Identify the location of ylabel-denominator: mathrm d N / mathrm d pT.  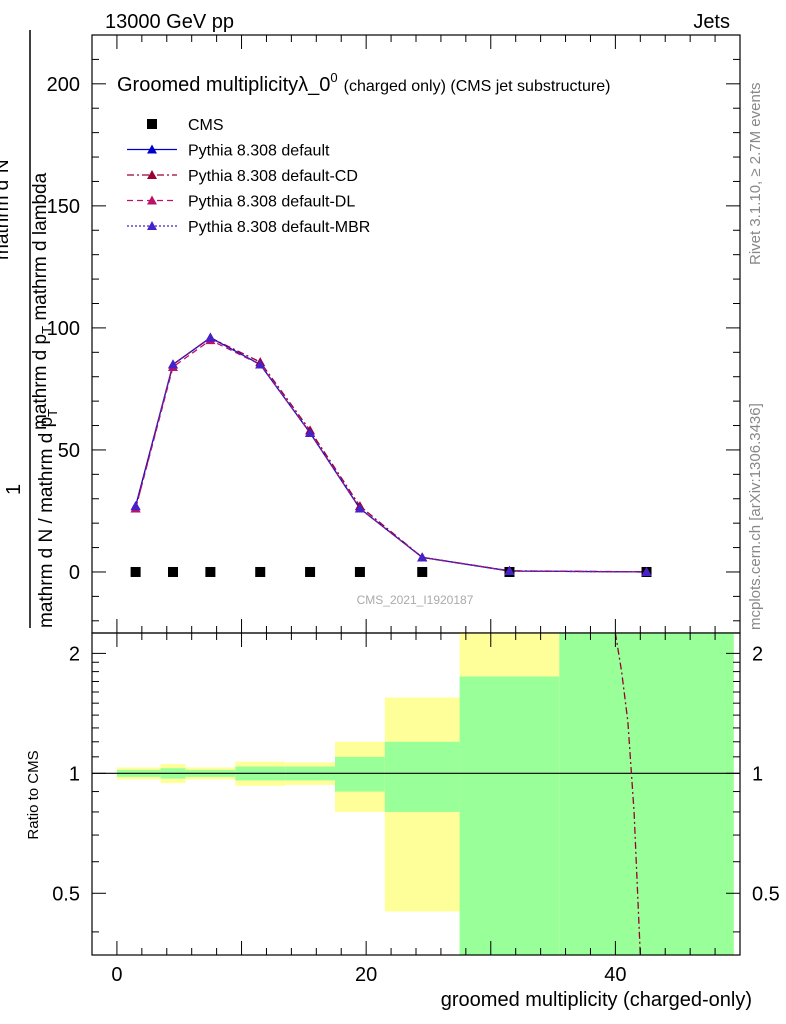
(48, 518).